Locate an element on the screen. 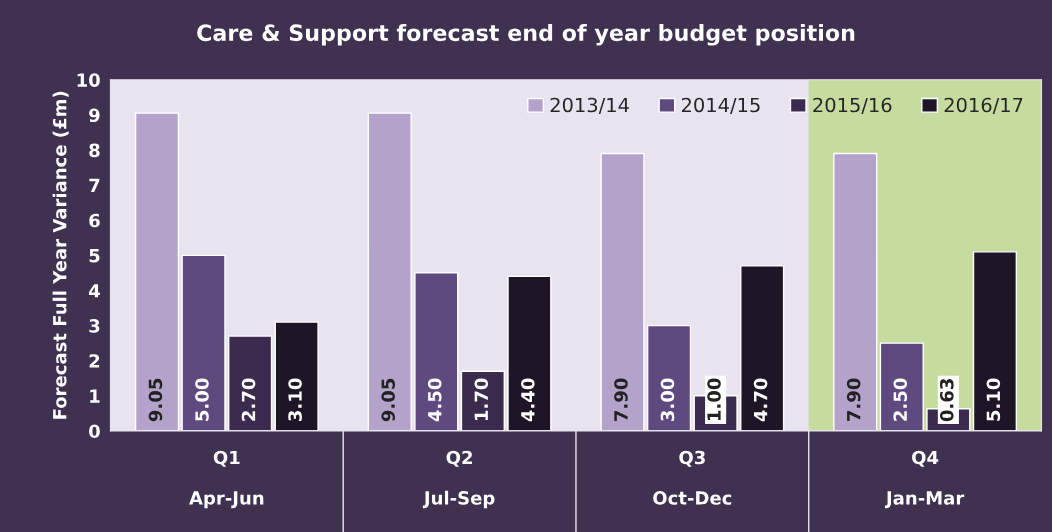 The height and width of the screenshot is (532, 1052). y-tick-label: 10 is located at coordinates (88, 80).